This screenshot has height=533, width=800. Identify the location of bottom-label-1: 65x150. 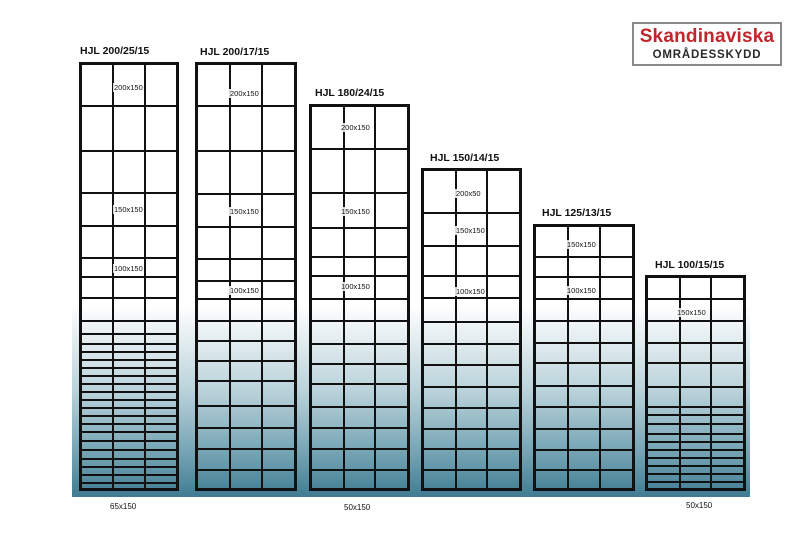
(123, 506).